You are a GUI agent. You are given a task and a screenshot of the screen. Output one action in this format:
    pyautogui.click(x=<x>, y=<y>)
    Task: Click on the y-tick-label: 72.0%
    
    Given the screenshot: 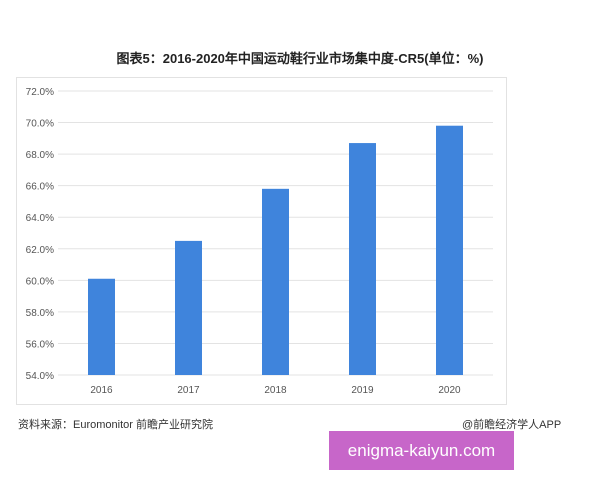 What is the action you would take?
    pyautogui.click(x=40, y=92)
    